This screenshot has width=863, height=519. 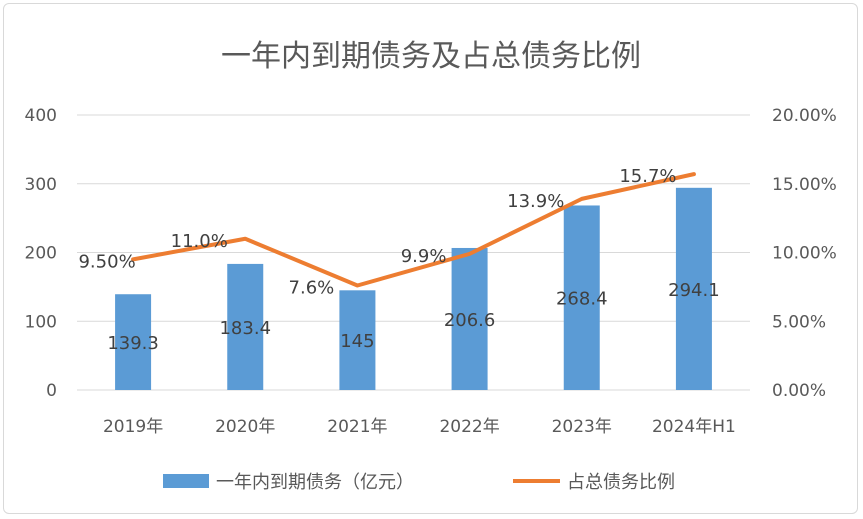 What do you see at coordinates (431, 56) in the screenshot?
I see `chart-title: 一年内到期债务及占总债务比例` at bounding box center [431, 56].